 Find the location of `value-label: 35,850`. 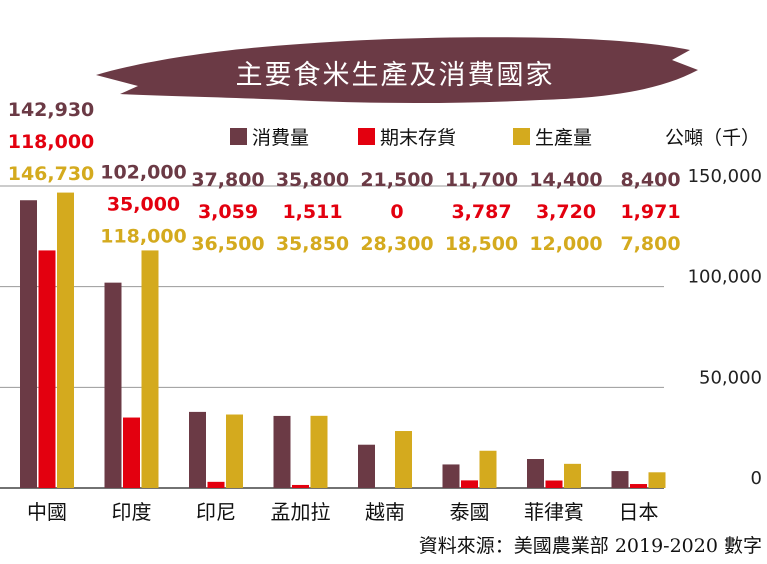

value-label: 35,850 is located at coordinates (312, 244).